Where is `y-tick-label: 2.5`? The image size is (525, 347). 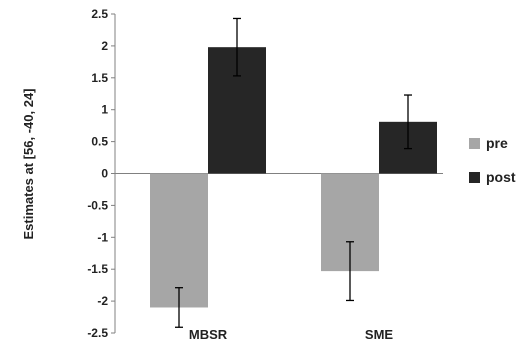
y-tick-label: 2.5 is located at coordinates (99, 14).